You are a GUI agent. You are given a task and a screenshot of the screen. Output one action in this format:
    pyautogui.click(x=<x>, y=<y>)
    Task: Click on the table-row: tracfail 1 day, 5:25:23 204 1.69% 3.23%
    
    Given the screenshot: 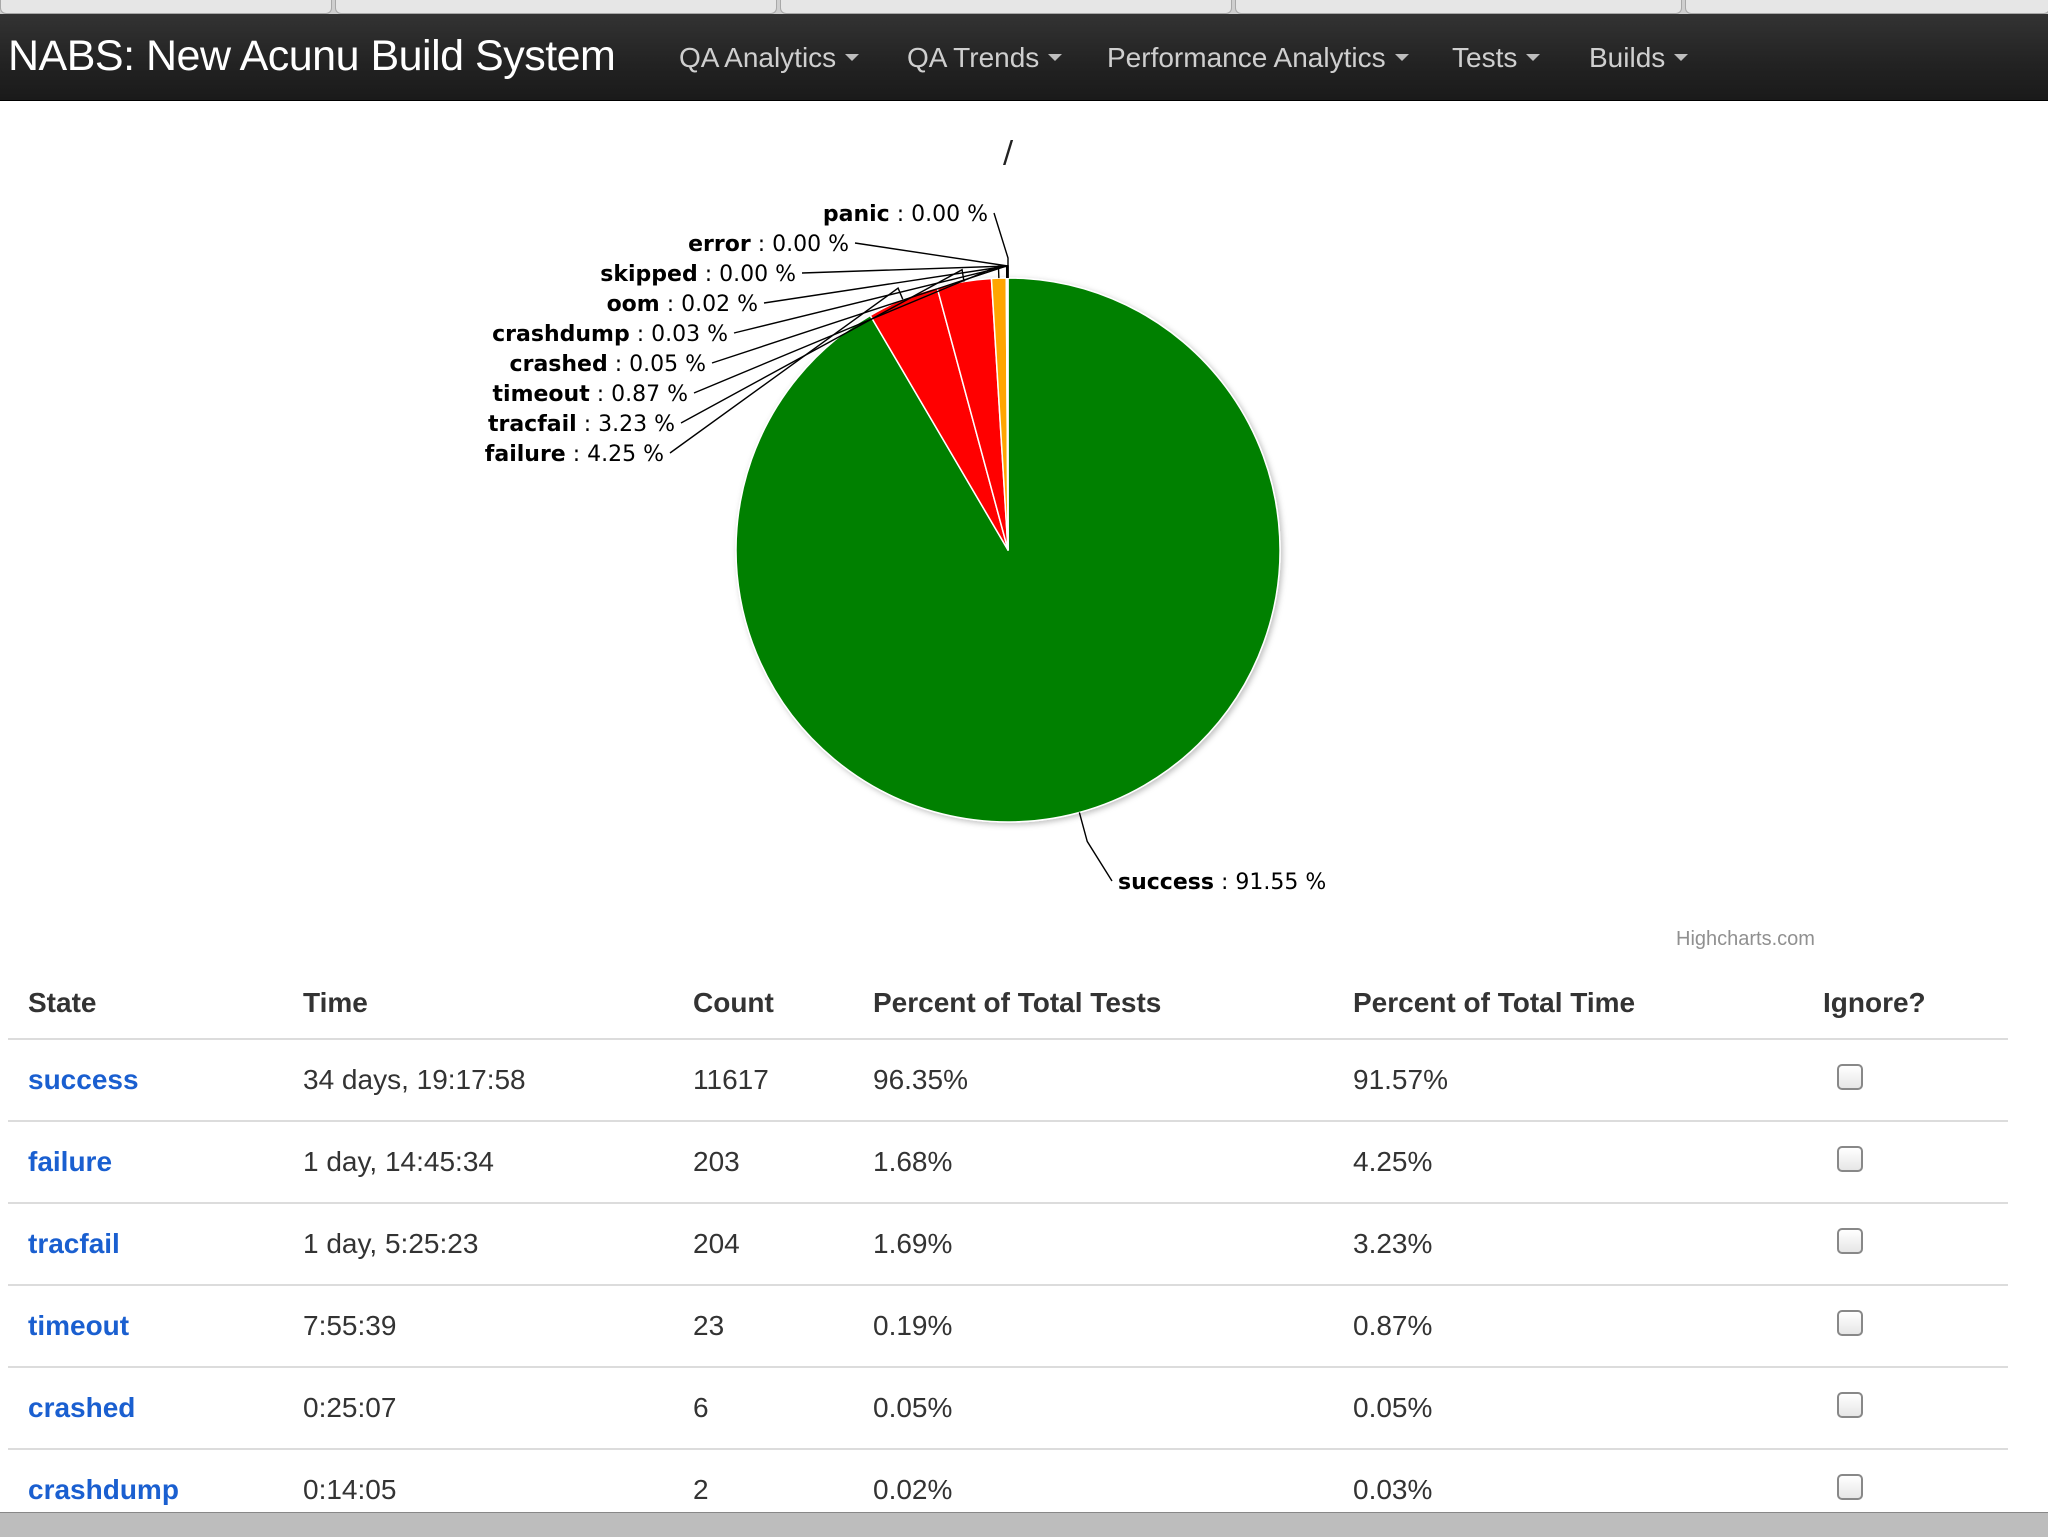 What is the action you would take?
    pyautogui.click(x=1008, y=1244)
    